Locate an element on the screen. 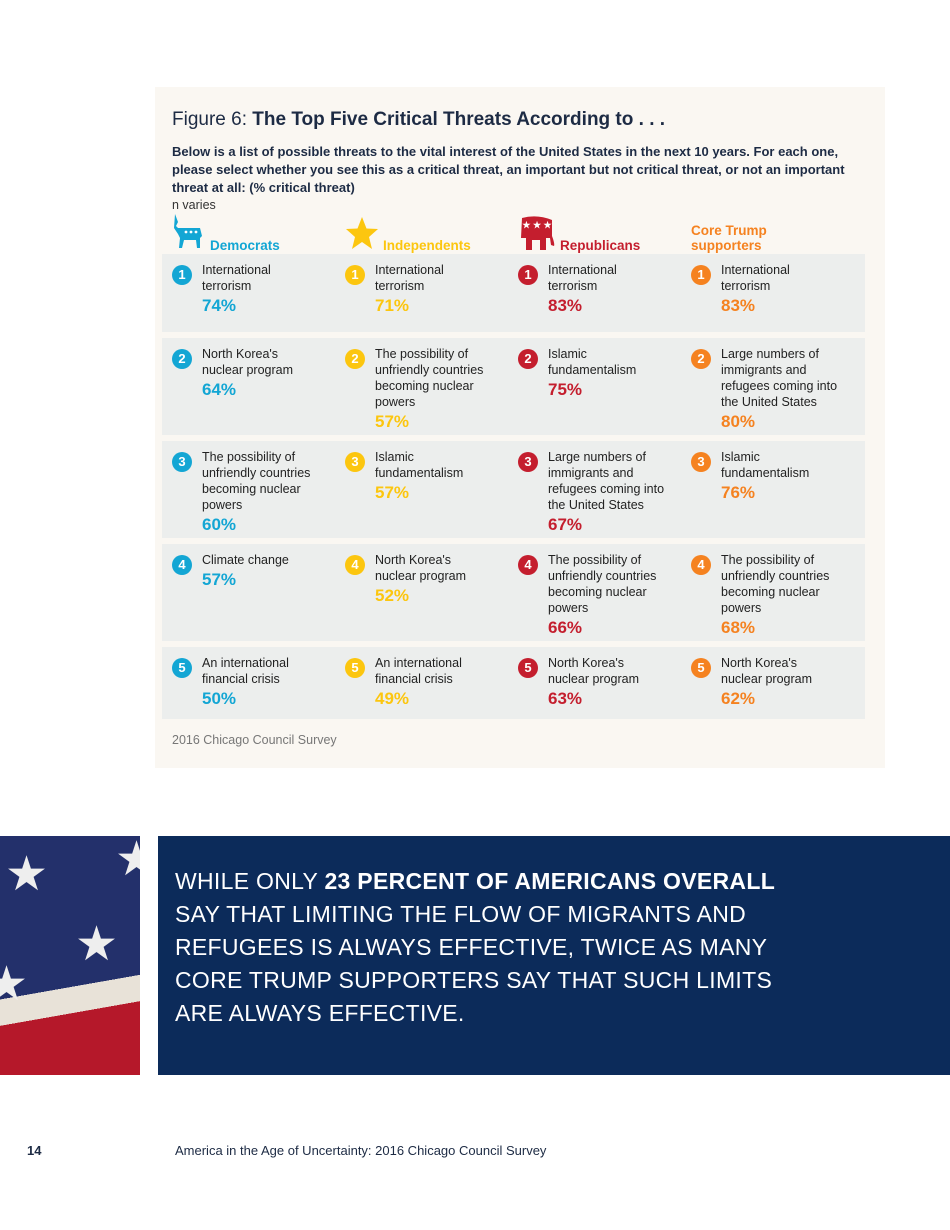 Image resolution: width=950 pixels, height=1230 pixels. figure-label: Figure 6: is located at coordinates (212, 119).